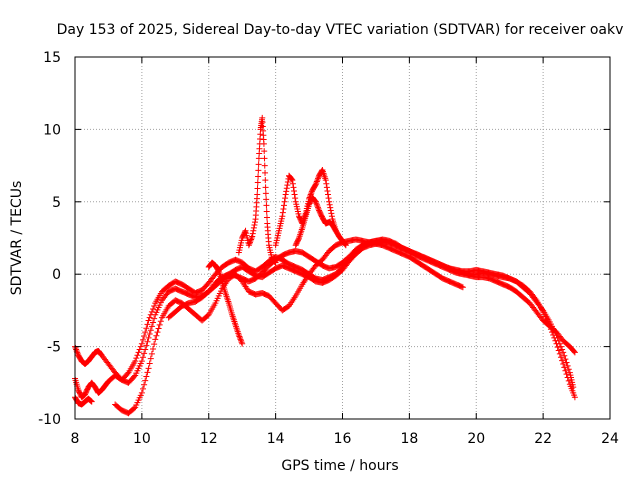 This screenshot has width=640, height=480. What do you see at coordinates (56, 275) in the screenshot?
I see `y-tick-label: 0` at bounding box center [56, 275].